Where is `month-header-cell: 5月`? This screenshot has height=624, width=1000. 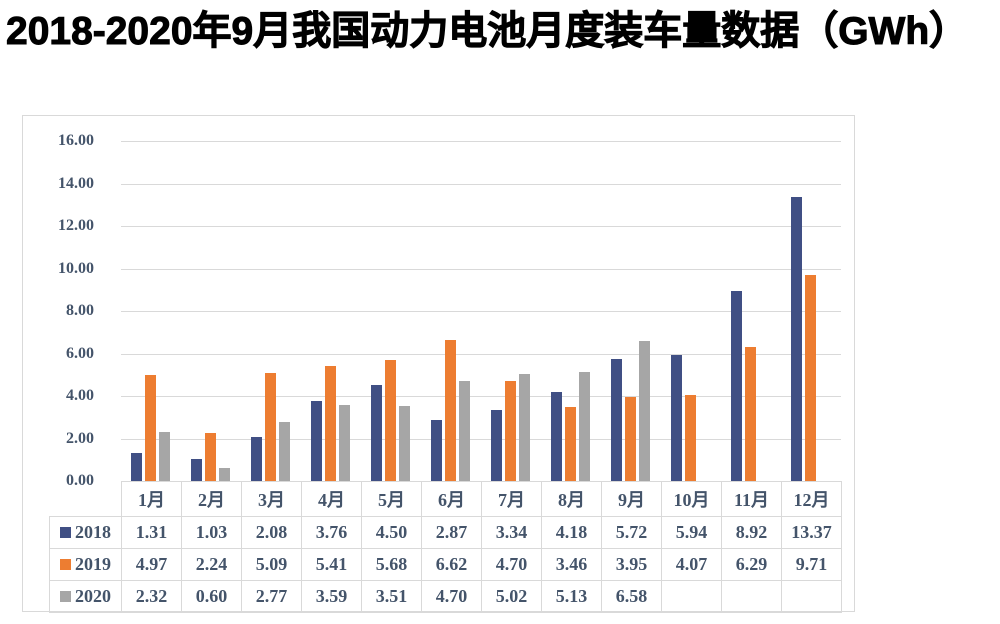 month-header-cell: 5月 is located at coordinates (391, 499).